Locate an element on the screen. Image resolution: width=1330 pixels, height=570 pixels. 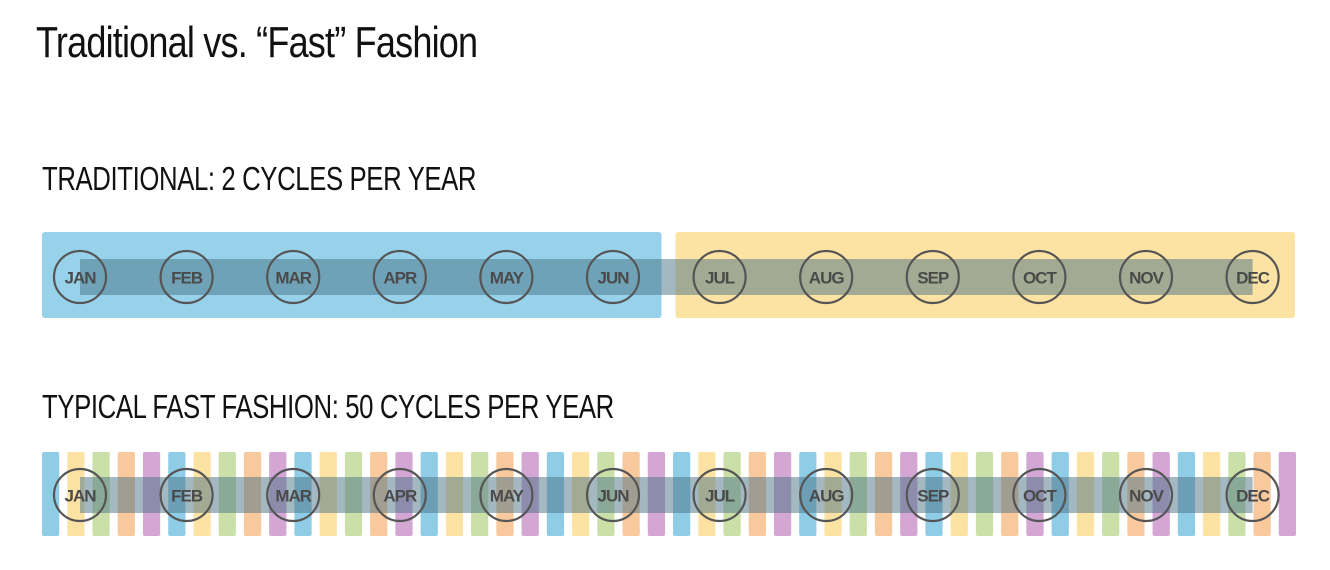
page-title: Traditional vs. “Fast” Fashion is located at coordinates (257, 42).